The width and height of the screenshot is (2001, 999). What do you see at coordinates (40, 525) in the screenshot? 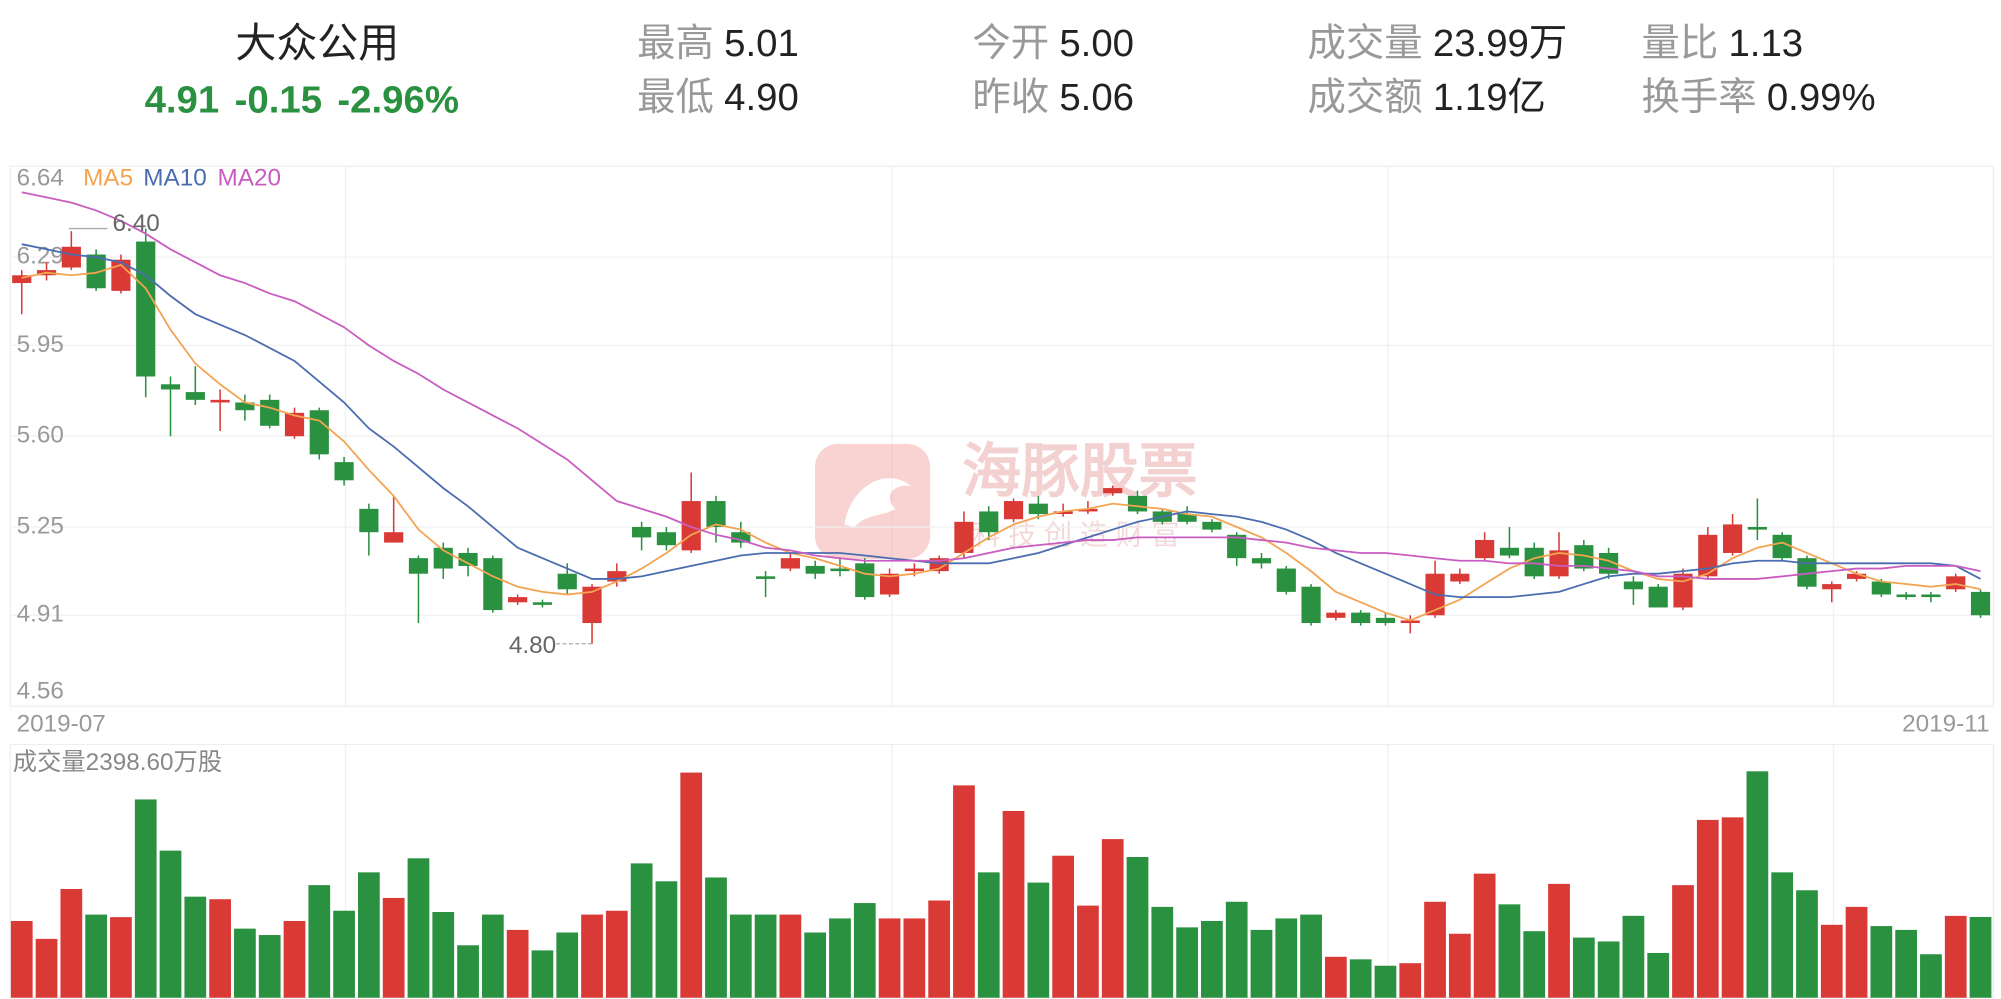
I see `y-tick-label: 5.25` at bounding box center [40, 525].